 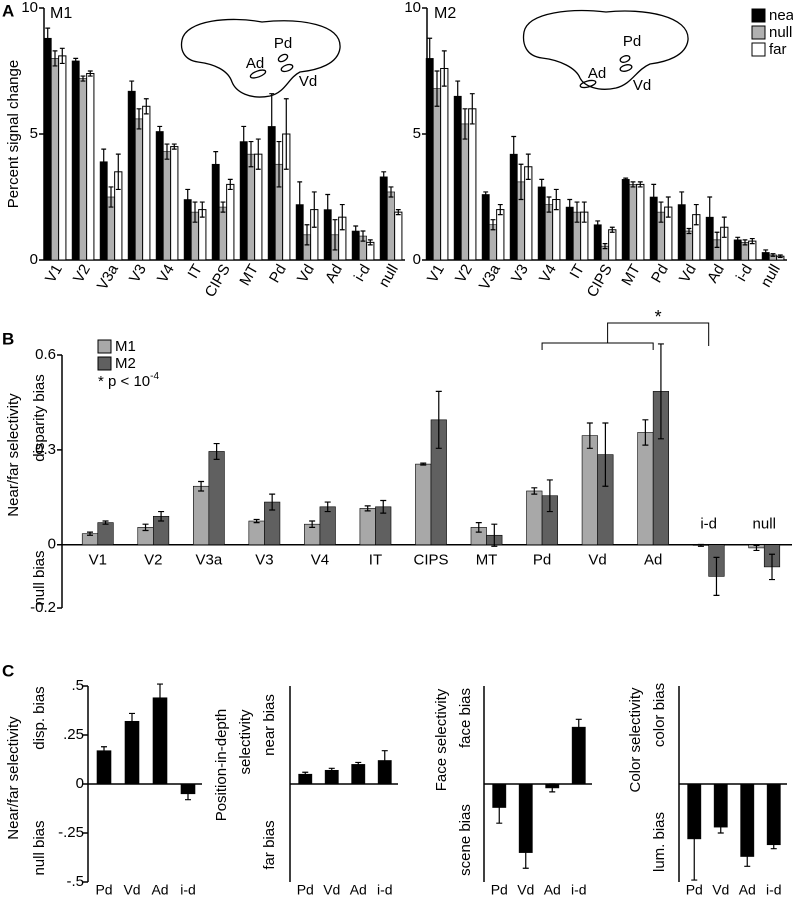 What do you see at coordinates (436, 273) in the screenshot?
I see `x-tick-label: V1` at bounding box center [436, 273].